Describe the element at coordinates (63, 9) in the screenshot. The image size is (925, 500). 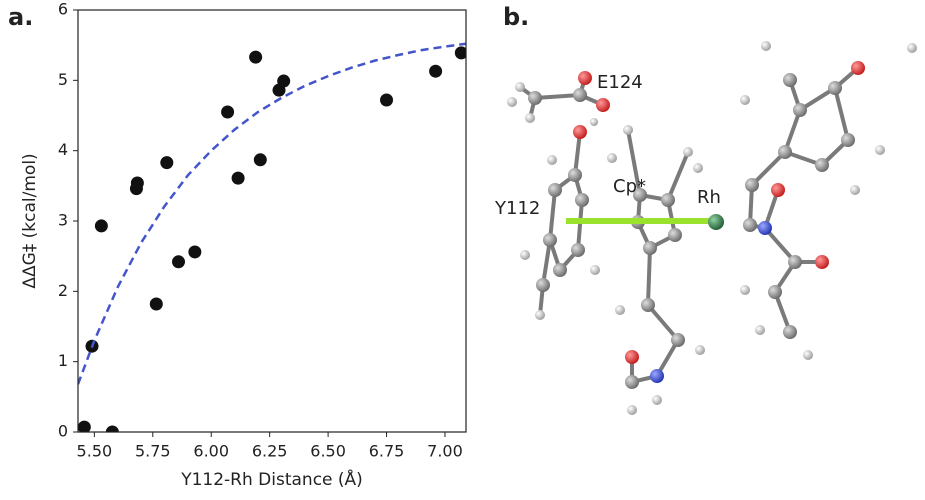
I see `y-tick-label: 6` at that location.